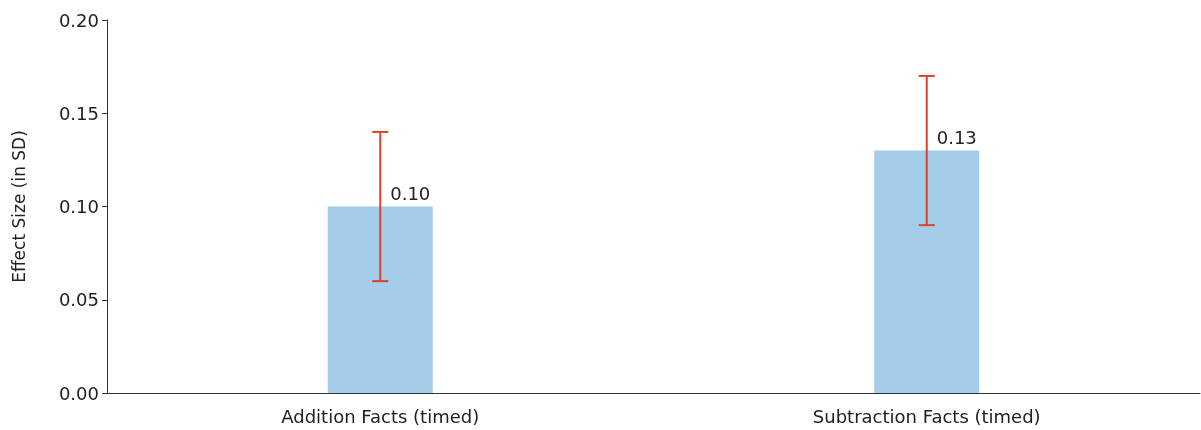 This screenshot has width=1201, height=430. Describe the element at coordinates (926, 416) in the screenshot. I see `x-tick-label: Subtraction Facts (timed)` at that location.